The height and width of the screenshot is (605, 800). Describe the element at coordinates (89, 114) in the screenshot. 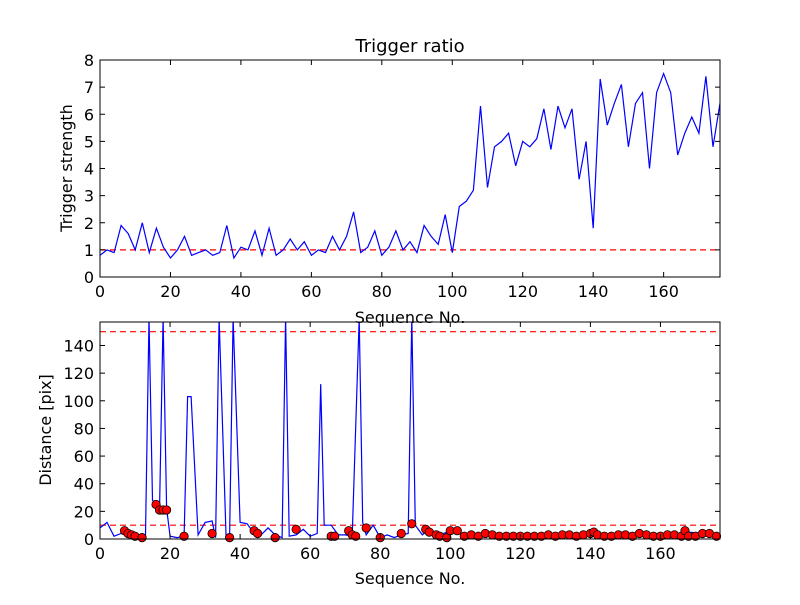

I see `y-tick-label: 6` at that location.